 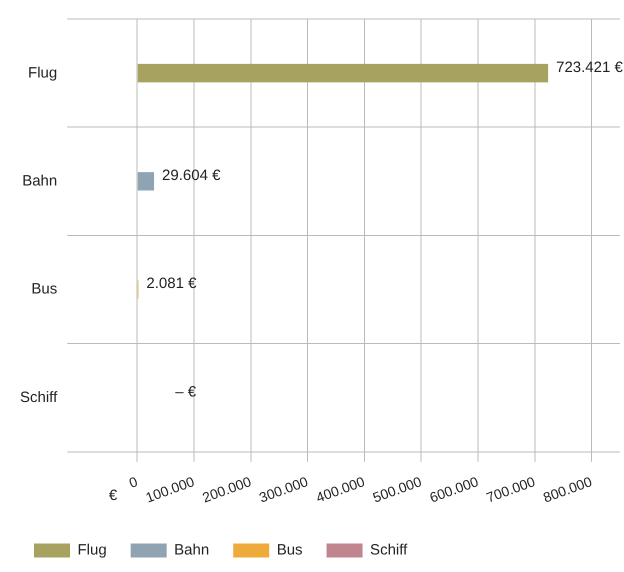 What do you see at coordinates (44, 289) in the screenshot?
I see `y-tick-label: Bus` at bounding box center [44, 289].